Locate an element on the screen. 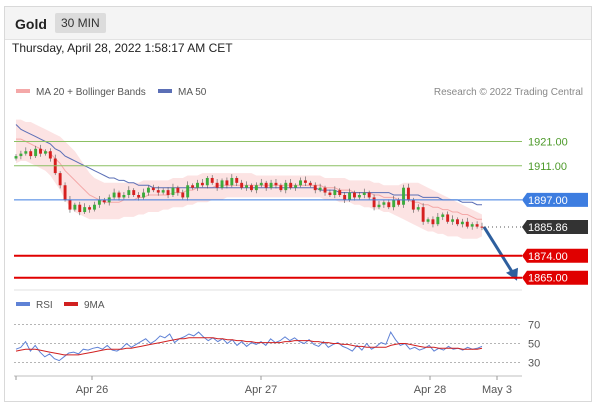 The height and width of the screenshot is (406, 594). level-tag-1865.00 is located at coordinates (555, 277).